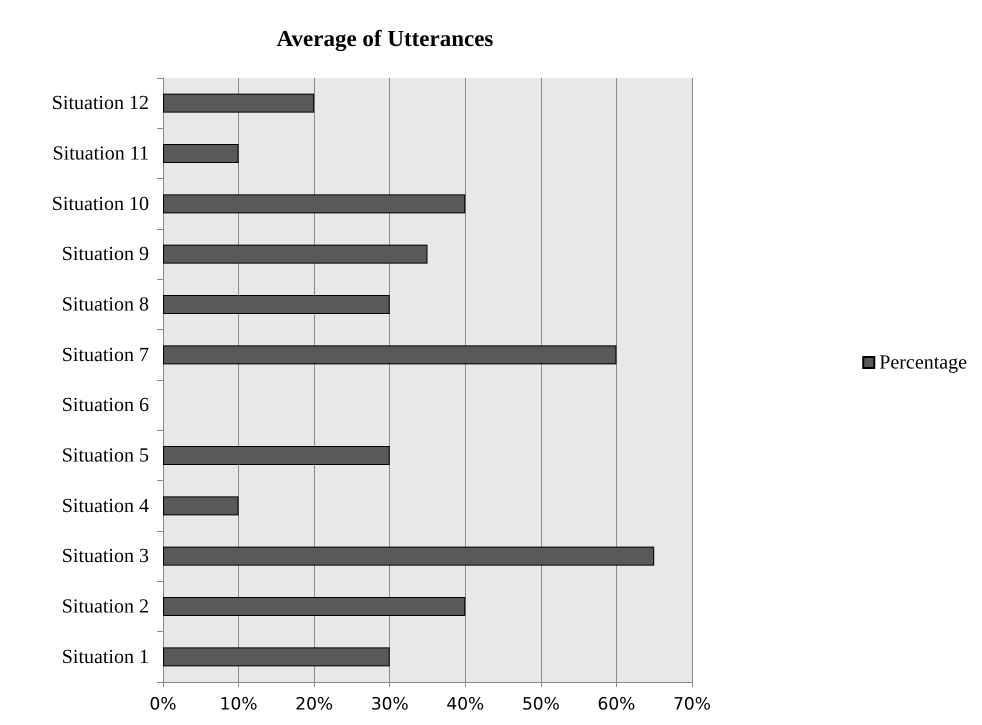 The height and width of the screenshot is (725, 982). I want to click on y-tick-label: Situation 9, so click(105, 254).